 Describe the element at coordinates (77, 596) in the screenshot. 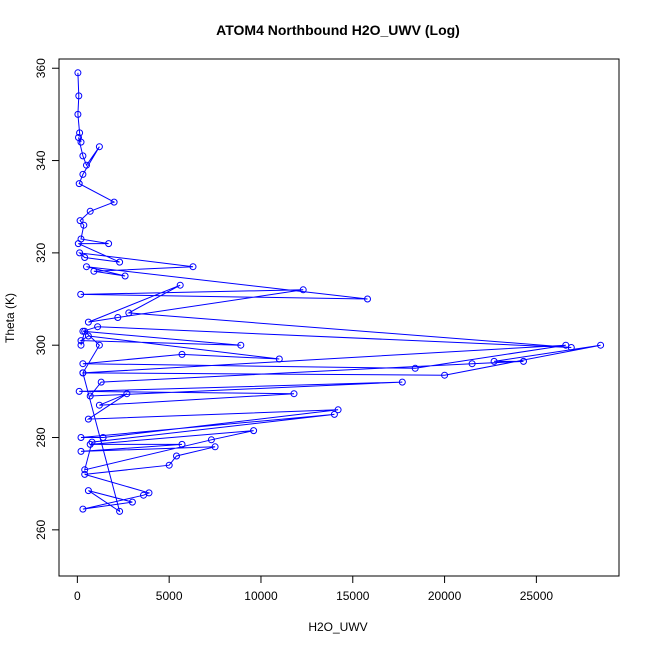

I see `x-tick-label: 0` at that location.